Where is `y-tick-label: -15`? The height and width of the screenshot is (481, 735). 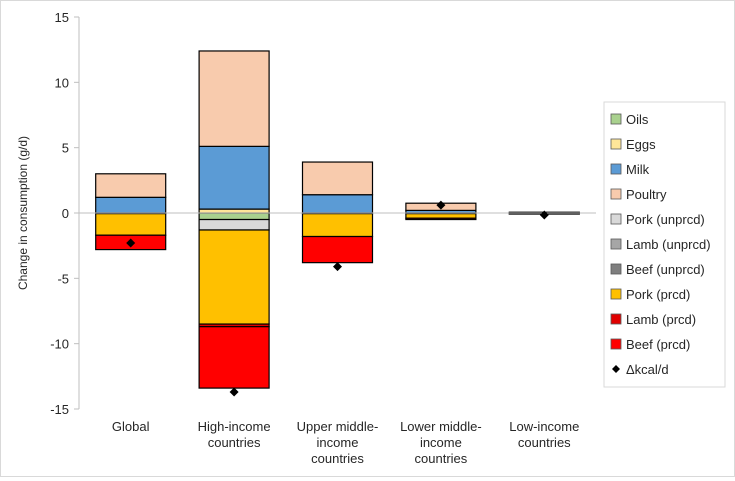 y-tick-label: -15 is located at coordinates (59, 409).